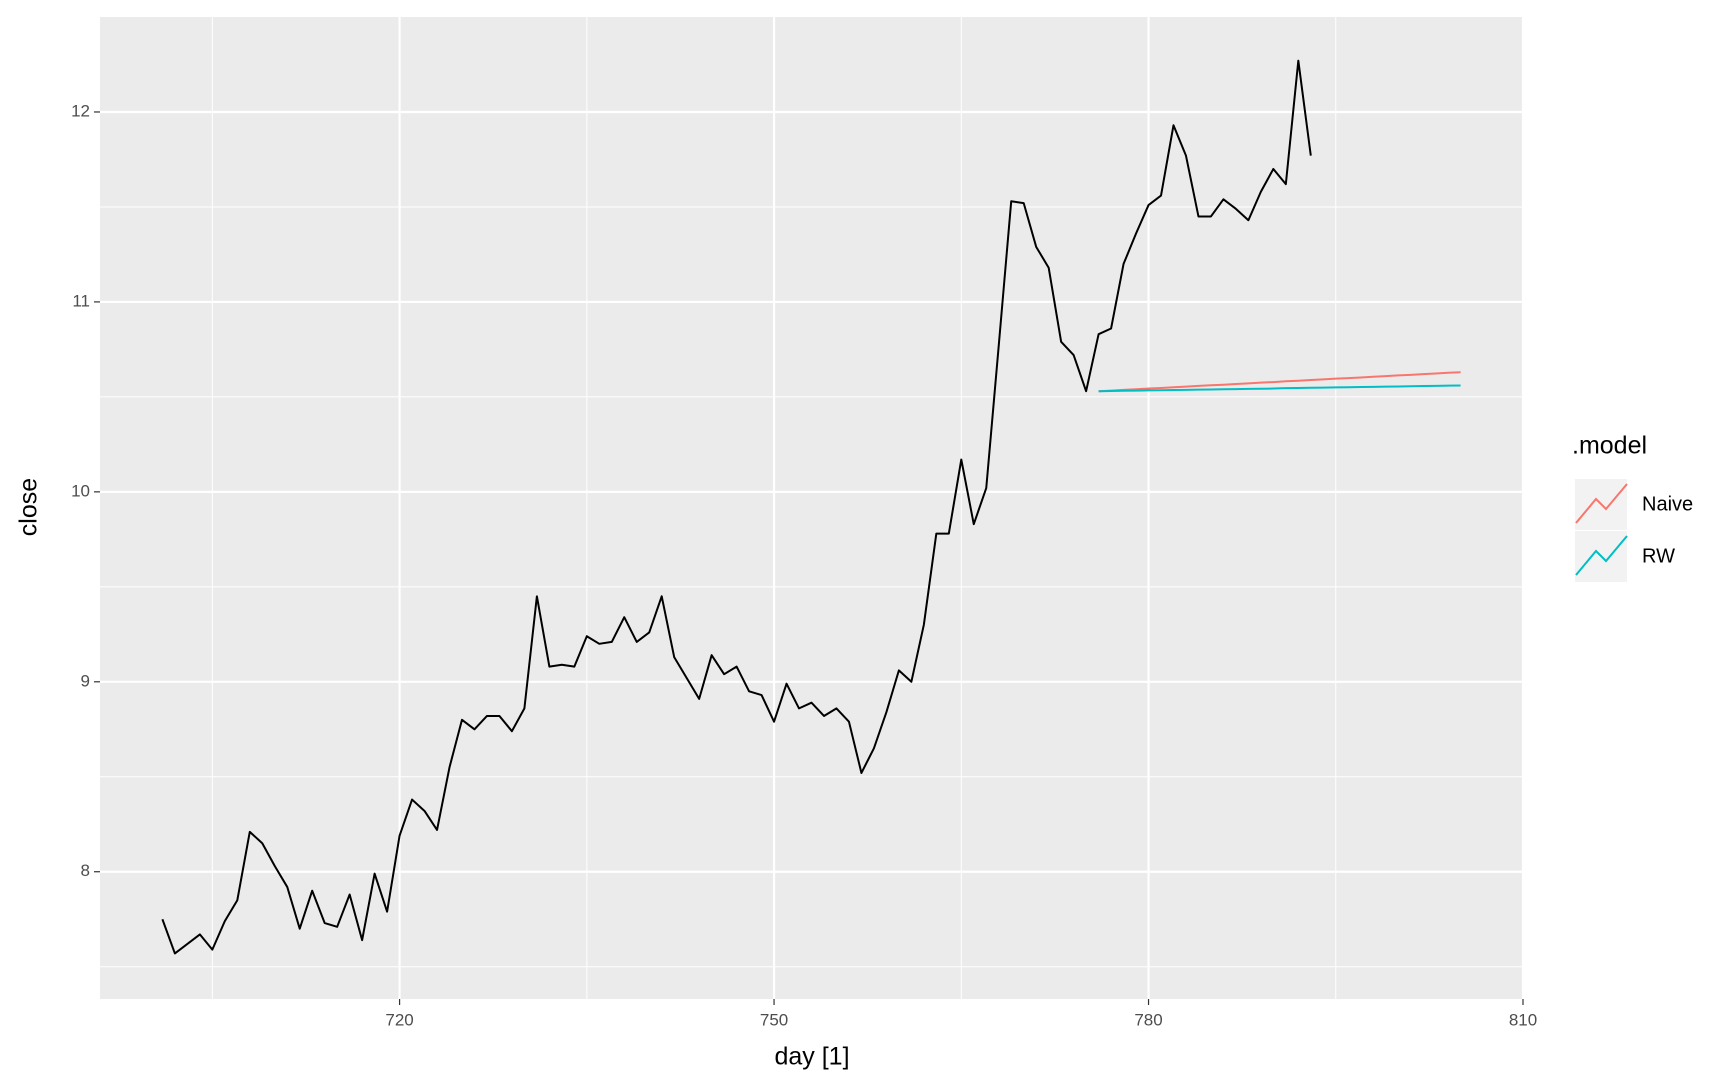  What do you see at coordinates (774, 1019) in the screenshot?
I see `x-tick-label: 750` at bounding box center [774, 1019].